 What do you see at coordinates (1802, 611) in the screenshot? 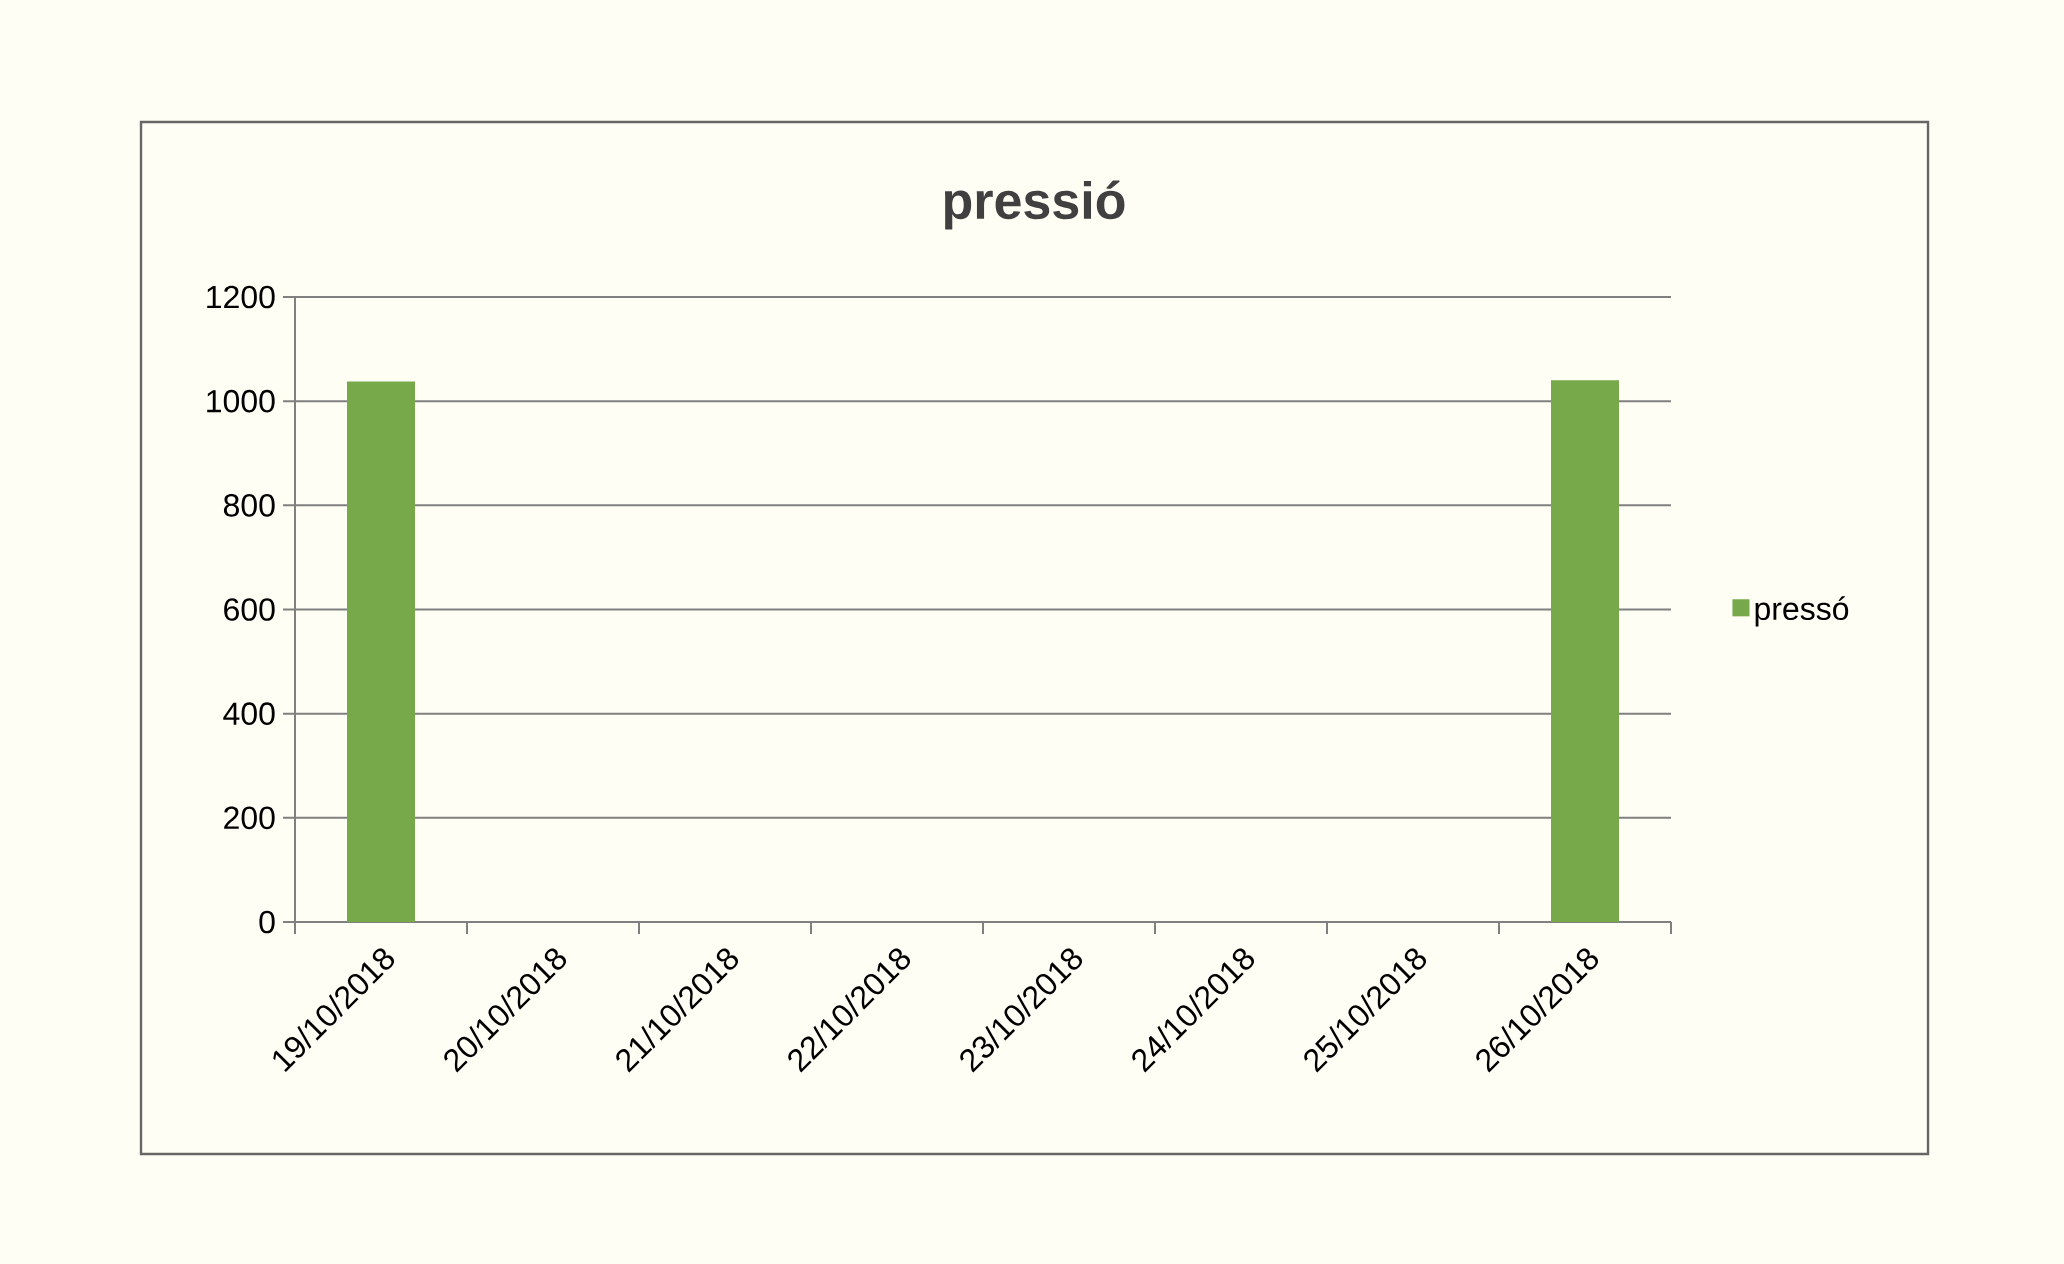
I see `legend-label: pressó` at bounding box center [1802, 611].